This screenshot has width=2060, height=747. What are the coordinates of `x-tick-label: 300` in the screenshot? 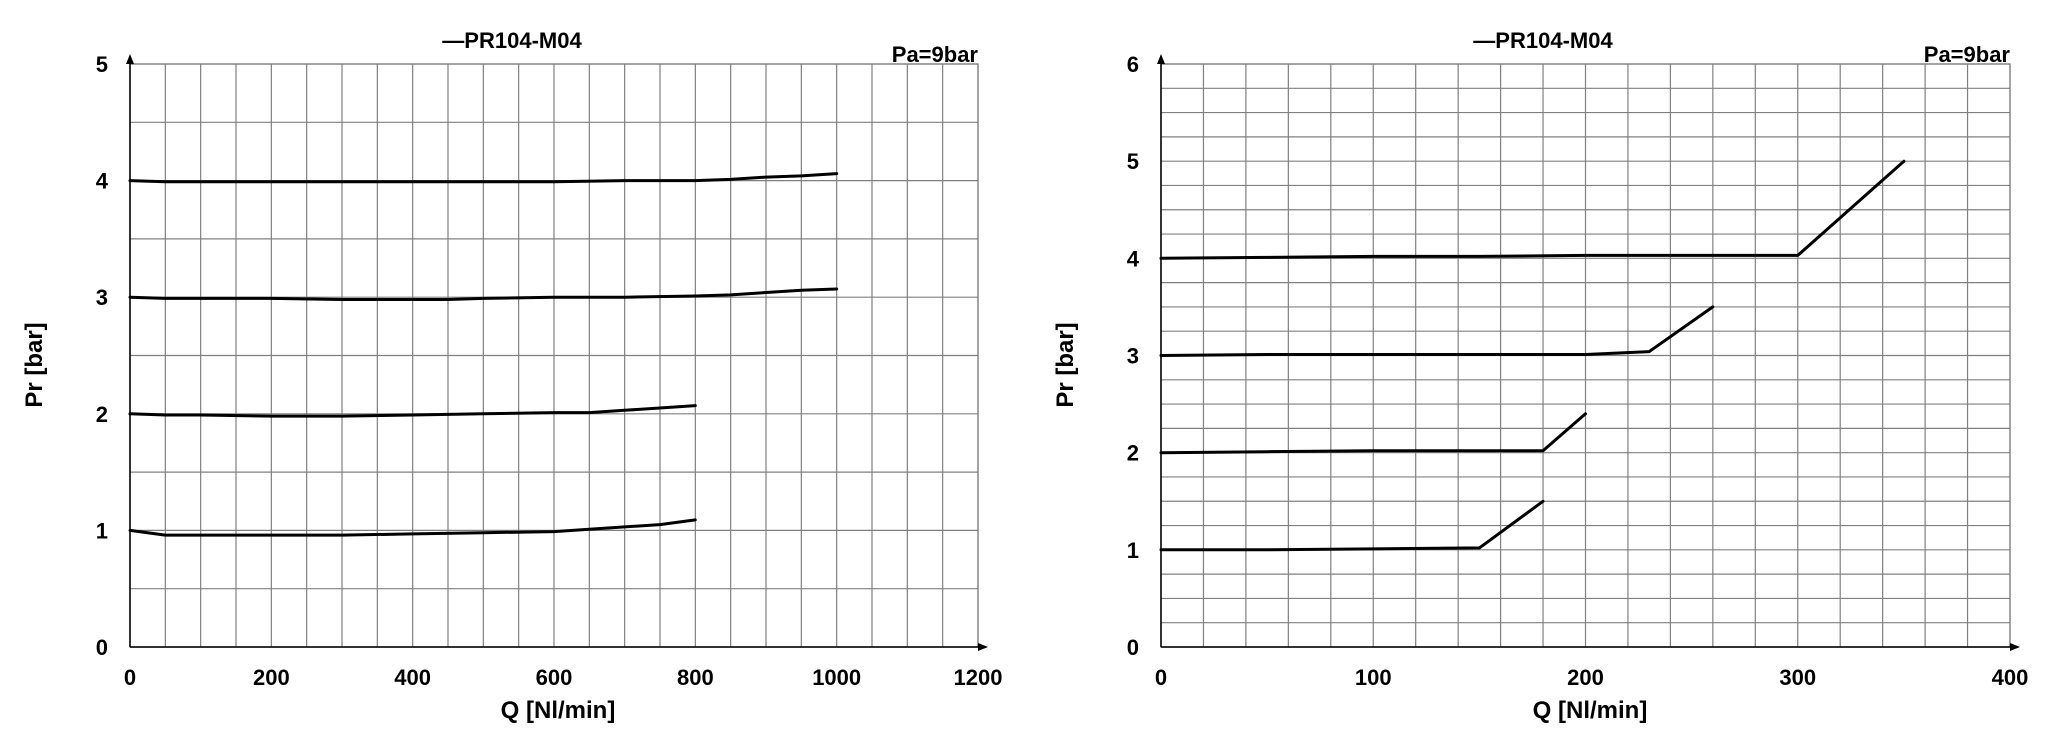 It's located at (1797, 677).